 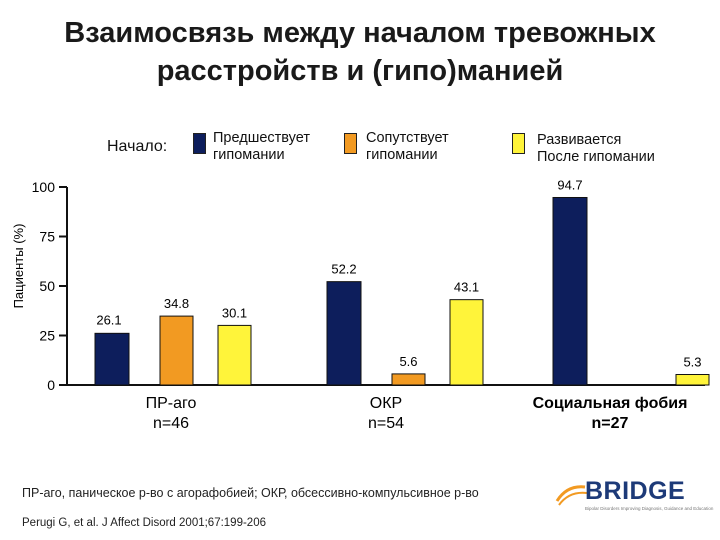 I want to click on category-label: ОКР, so click(x=386, y=403).